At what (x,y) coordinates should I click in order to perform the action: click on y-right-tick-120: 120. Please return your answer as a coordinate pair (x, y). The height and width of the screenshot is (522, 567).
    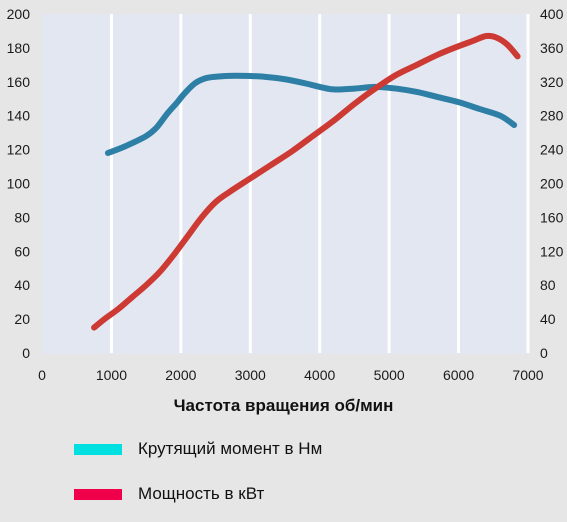
    Looking at the image, I should click on (552, 251).